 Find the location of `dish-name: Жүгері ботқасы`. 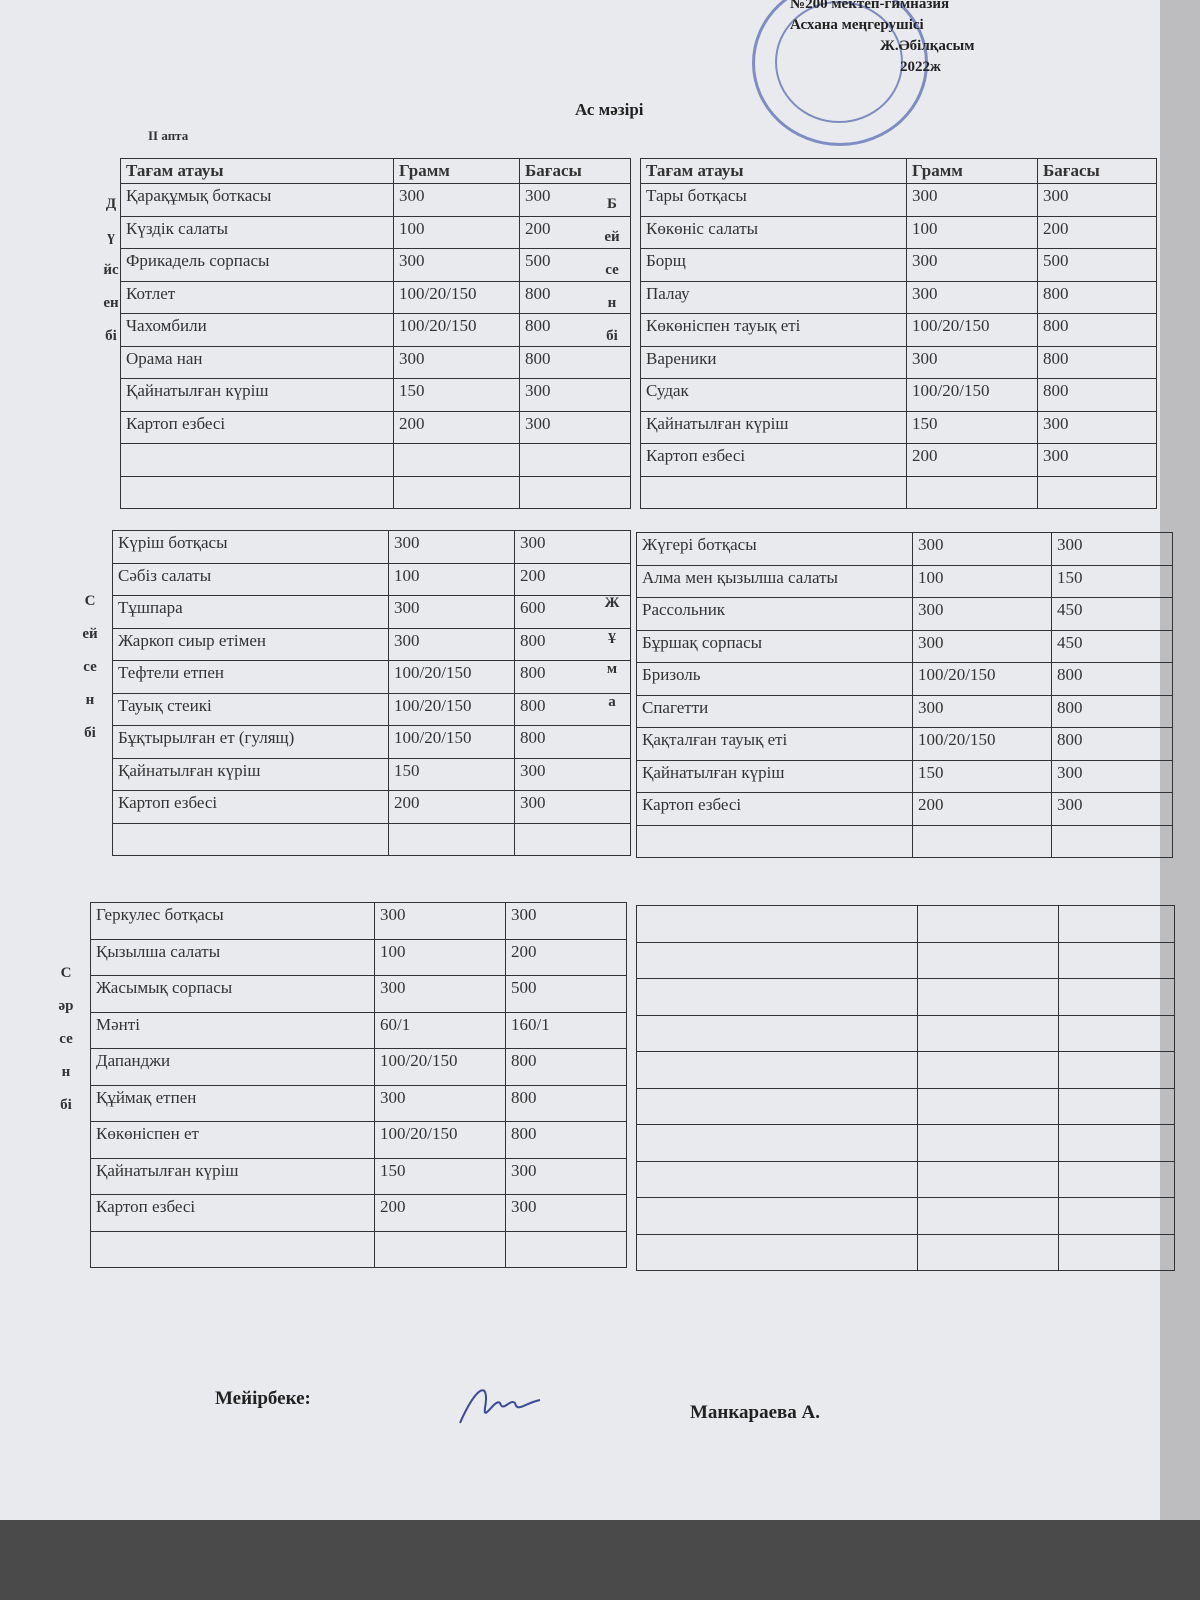

dish-name: Жүгері ботқасы is located at coordinates (774, 549).